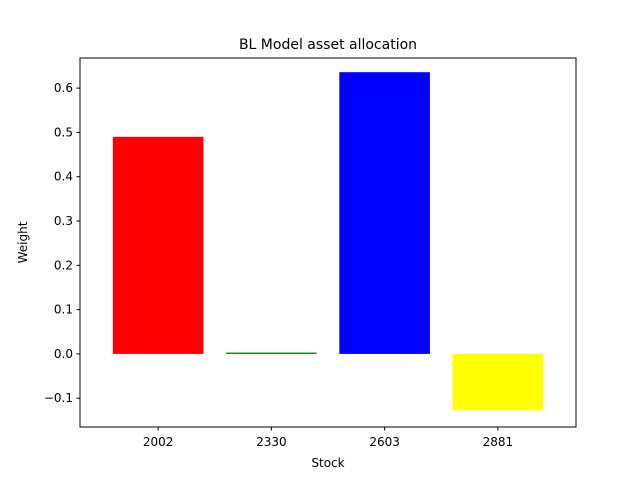 This screenshot has width=640, height=485. I want to click on x-axis: 2002 2330 2603 2881, so click(328, 438).